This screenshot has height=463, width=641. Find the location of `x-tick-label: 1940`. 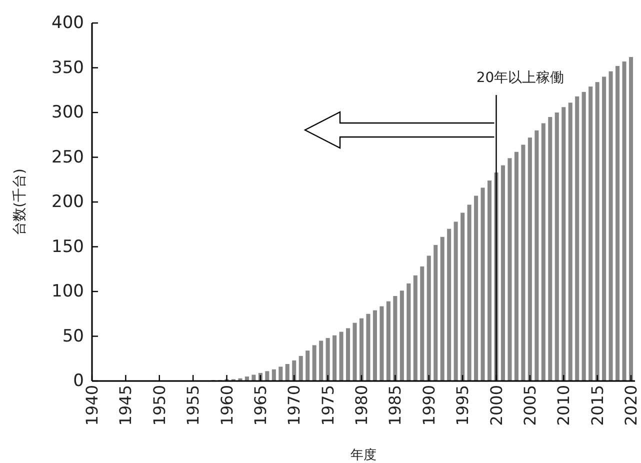

x-tick-label: 1940 is located at coordinates (92, 405).